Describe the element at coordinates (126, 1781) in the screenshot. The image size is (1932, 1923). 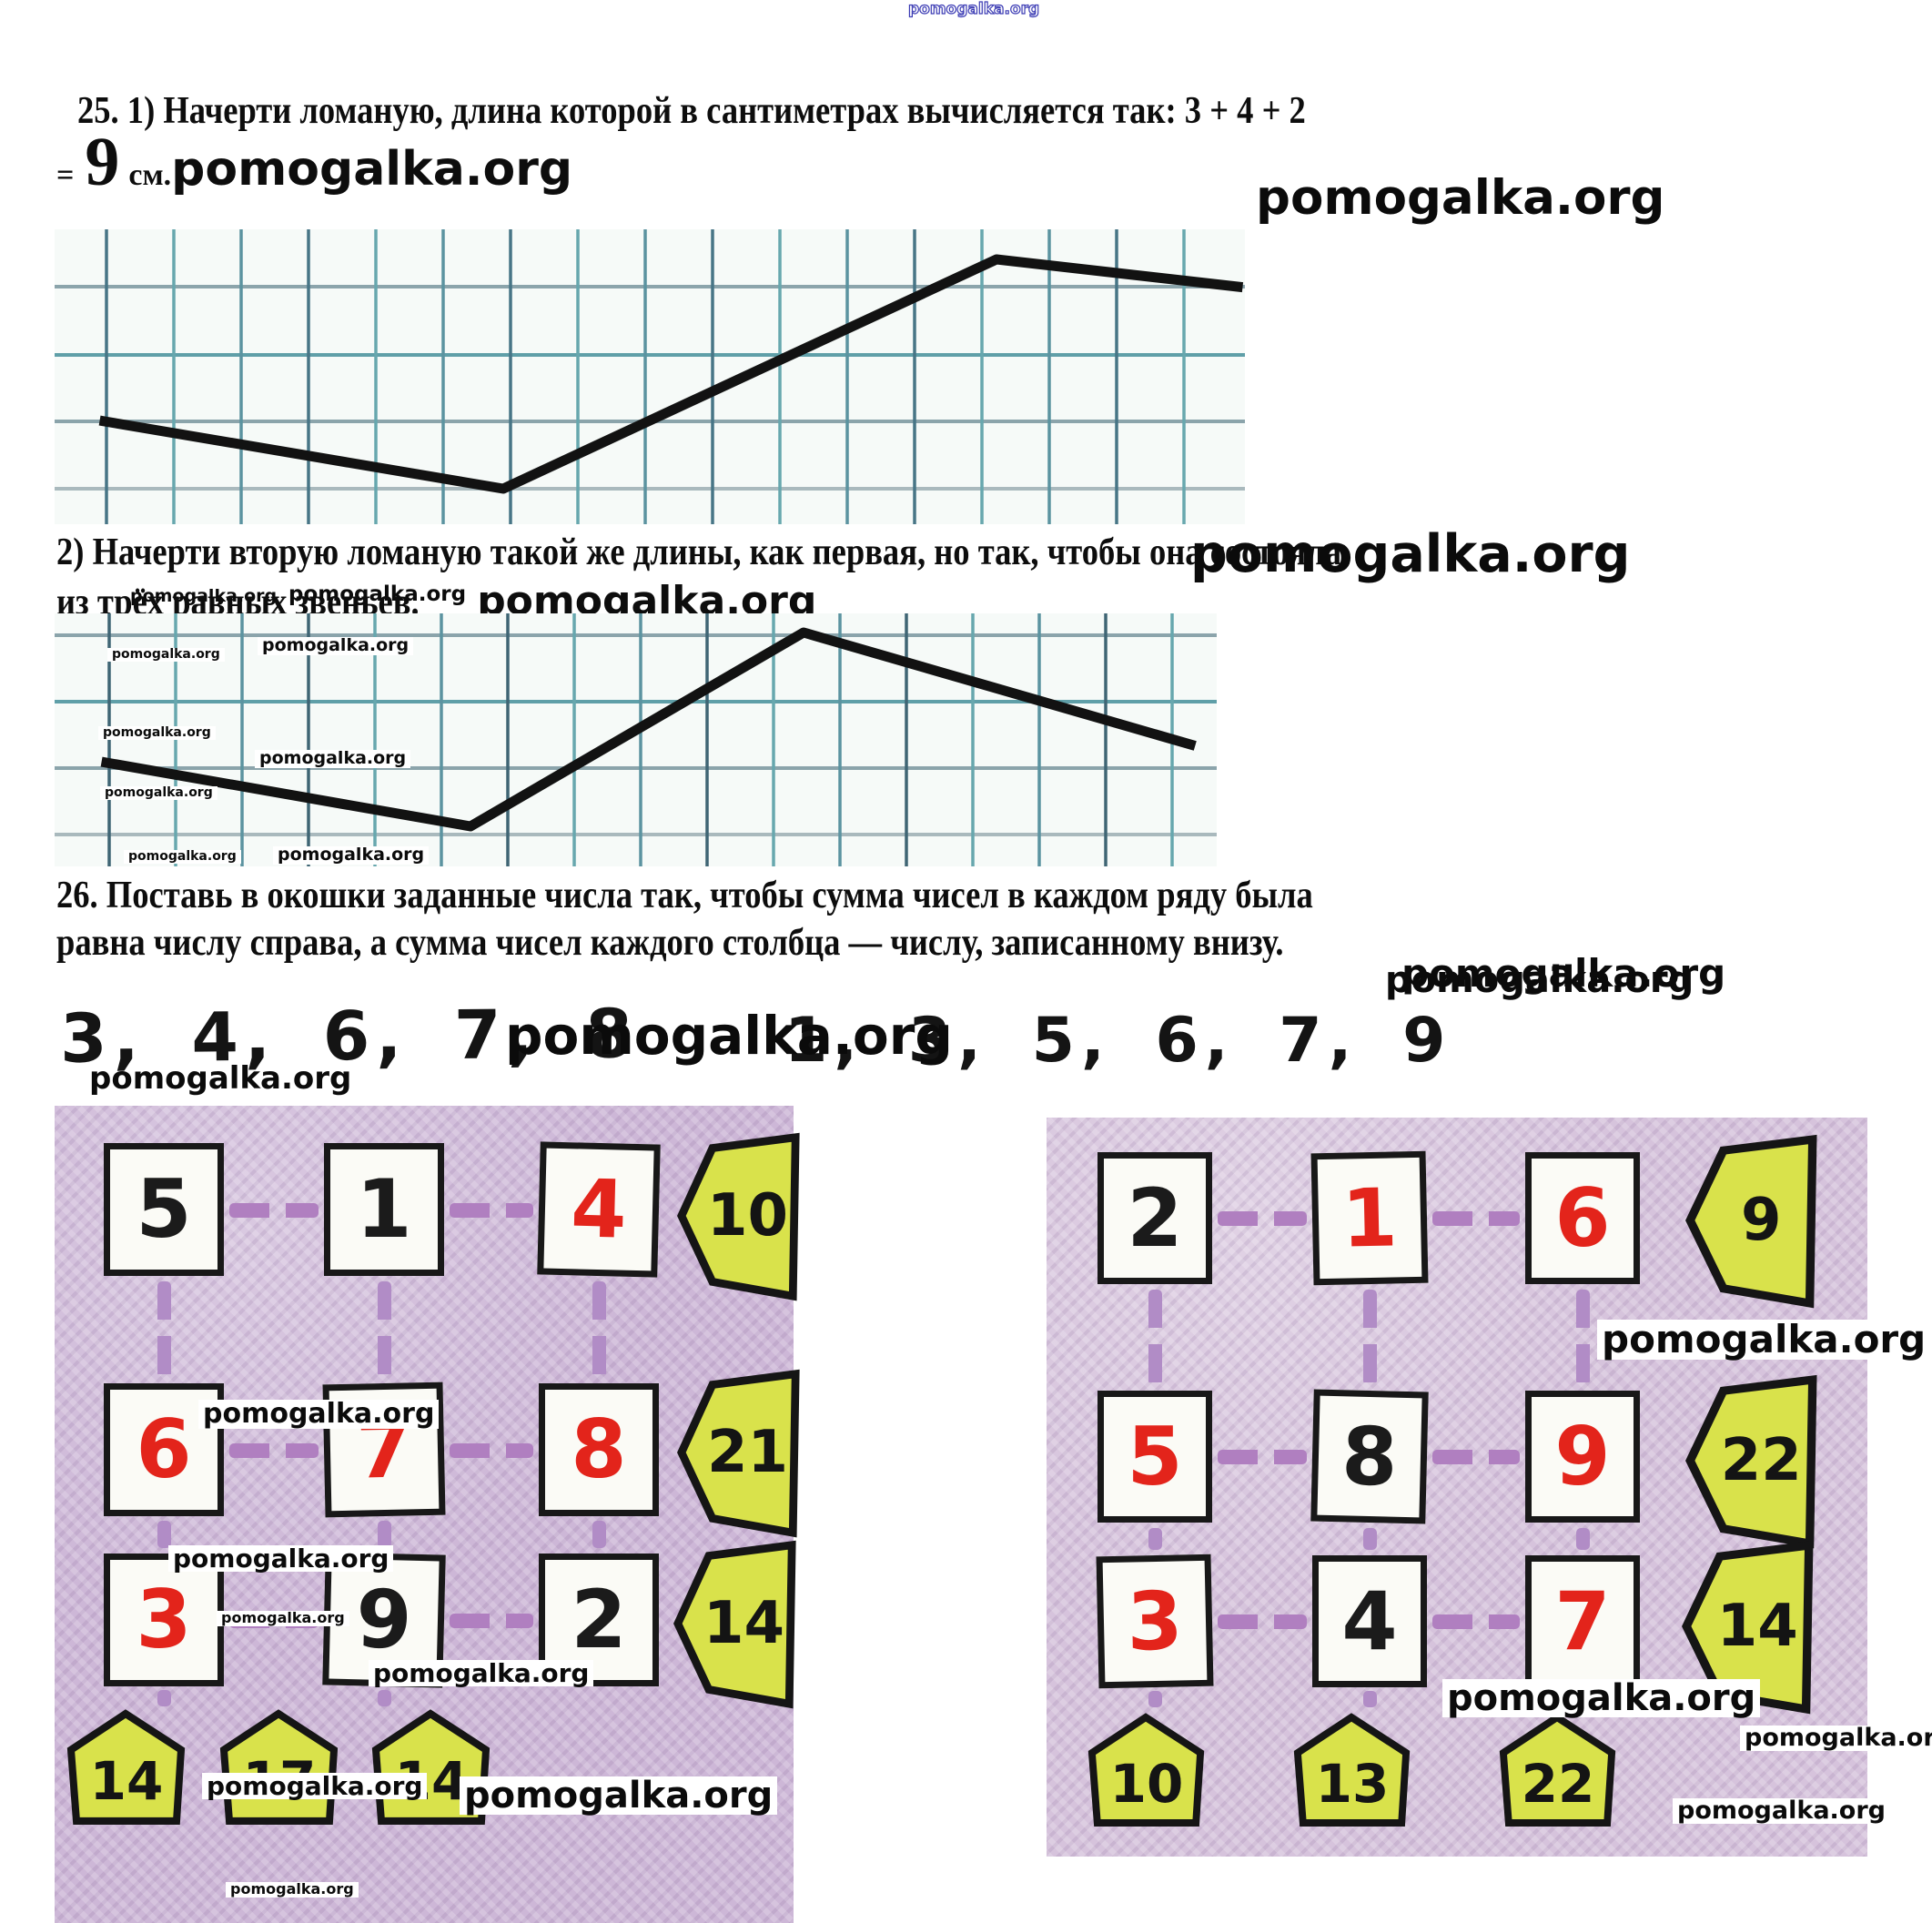
I see `column-sum-value: 14` at that location.